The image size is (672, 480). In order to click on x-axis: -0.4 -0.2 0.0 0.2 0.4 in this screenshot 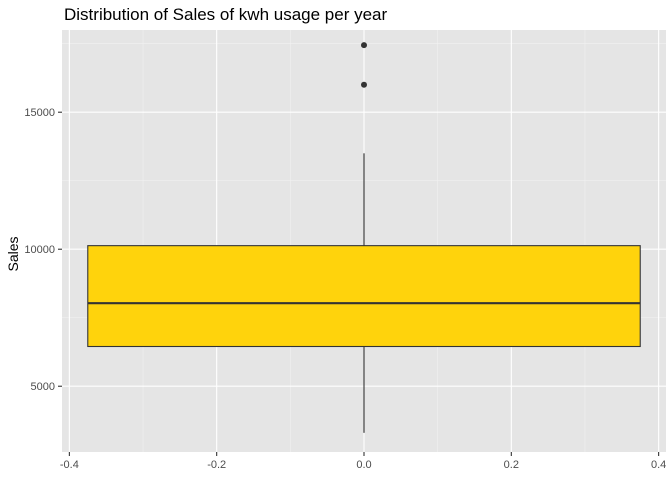, I will do `click(363, 461)`.